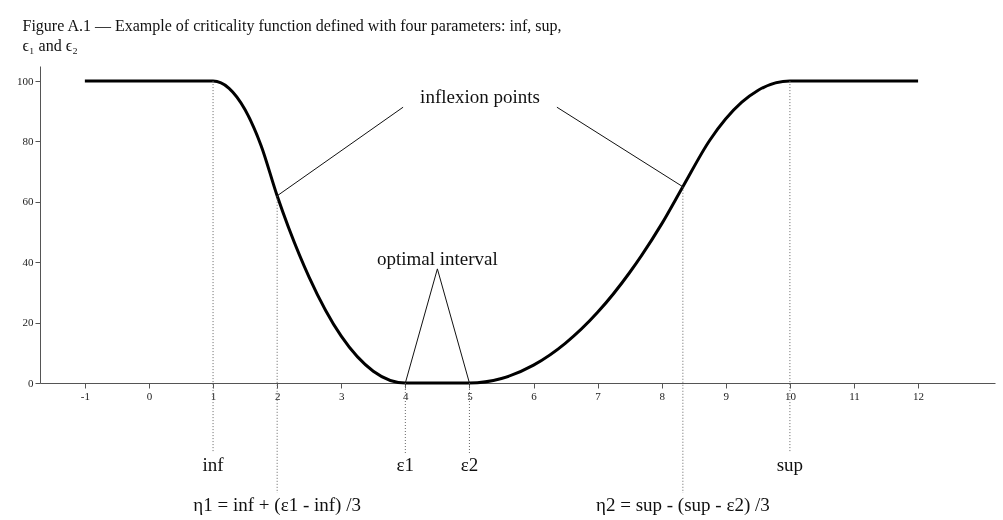 The width and height of the screenshot is (1003, 520). I want to click on ref-line-label: η2 = sup - (sup - ε2) /3, so click(682, 505).